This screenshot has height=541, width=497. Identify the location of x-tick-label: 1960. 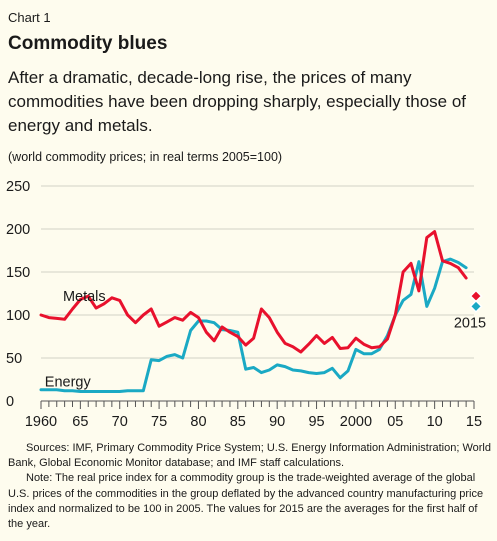
(41, 422).